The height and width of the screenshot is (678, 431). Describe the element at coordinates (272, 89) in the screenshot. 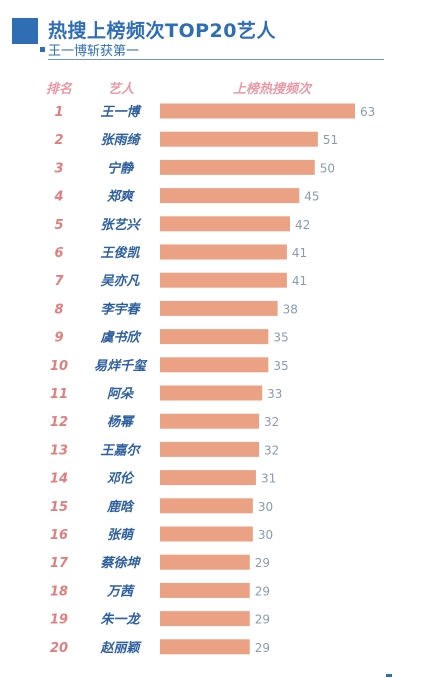

I see `count-column-header: 上榜热搜频次` at that location.